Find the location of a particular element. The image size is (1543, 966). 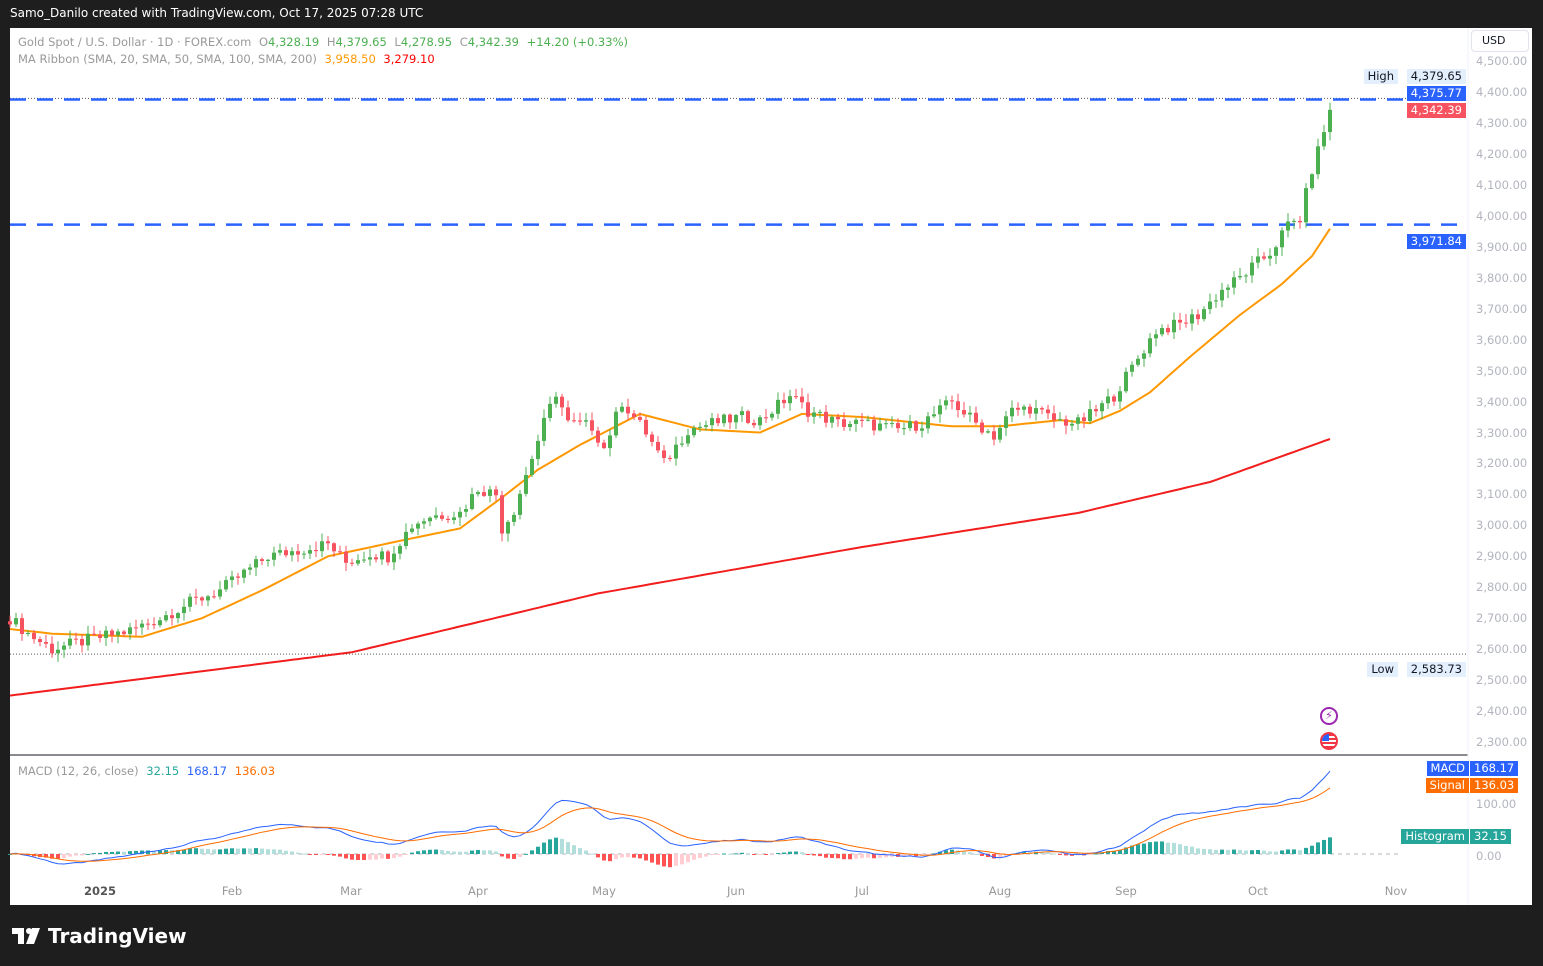

signal-tag-label: Signal is located at coordinates (1447, 785).